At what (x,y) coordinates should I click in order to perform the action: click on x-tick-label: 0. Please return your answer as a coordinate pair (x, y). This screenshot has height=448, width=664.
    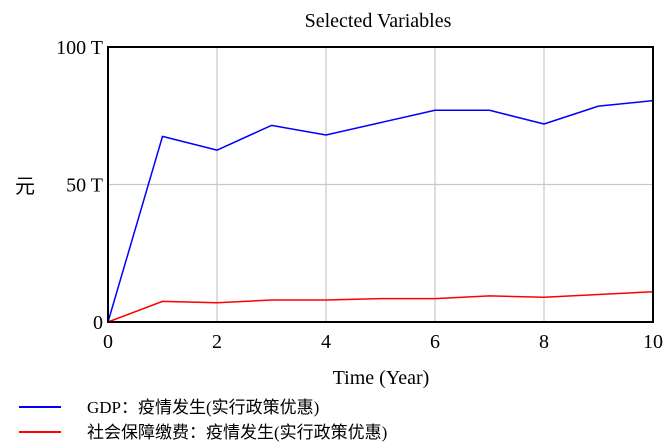
    Looking at the image, I should click on (108, 342).